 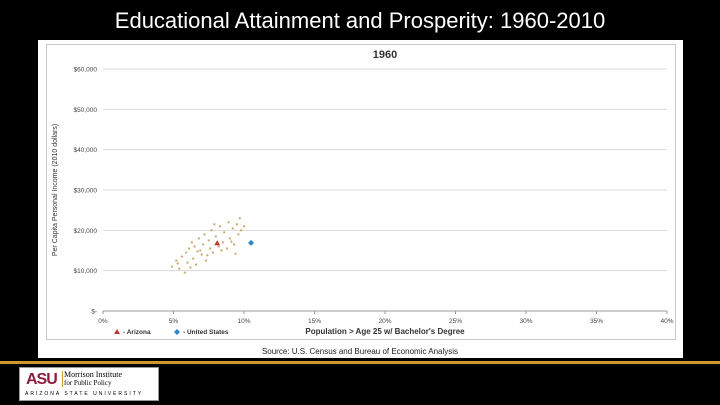 What do you see at coordinates (384, 321) in the screenshot?
I see `x-tick-label: 20%` at bounding box center [384, 321].